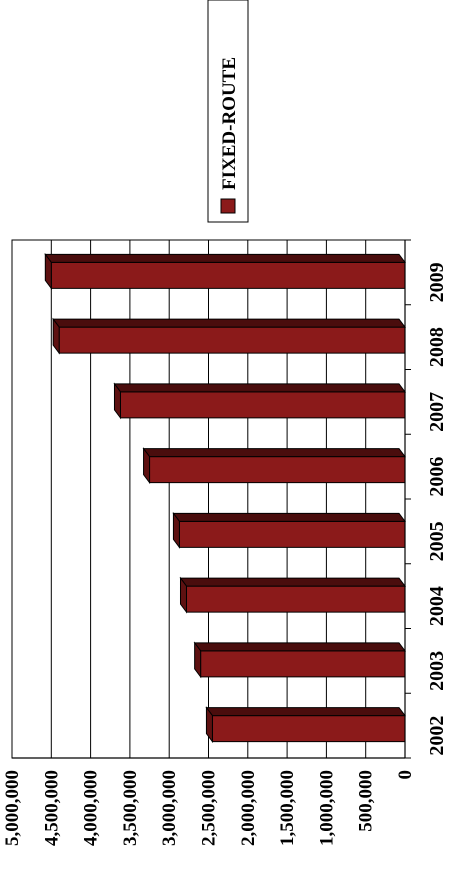  Describe the element at coordinates (248, 808) in the screenshot. I see `value-tick-label: 2,000,000` at that location.